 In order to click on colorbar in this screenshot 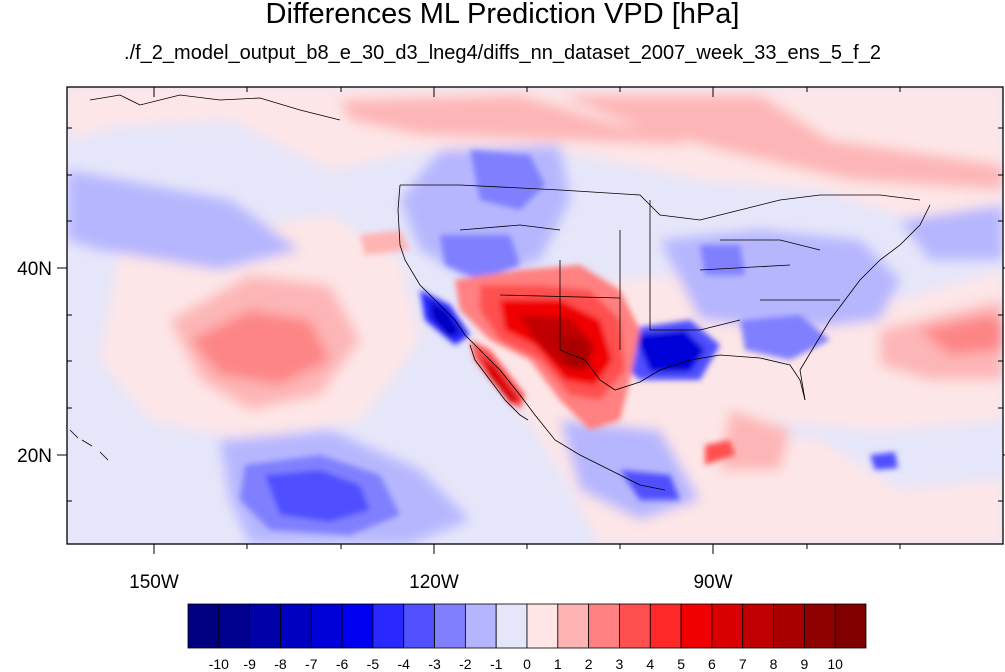, I will do `click(527, 626)`.